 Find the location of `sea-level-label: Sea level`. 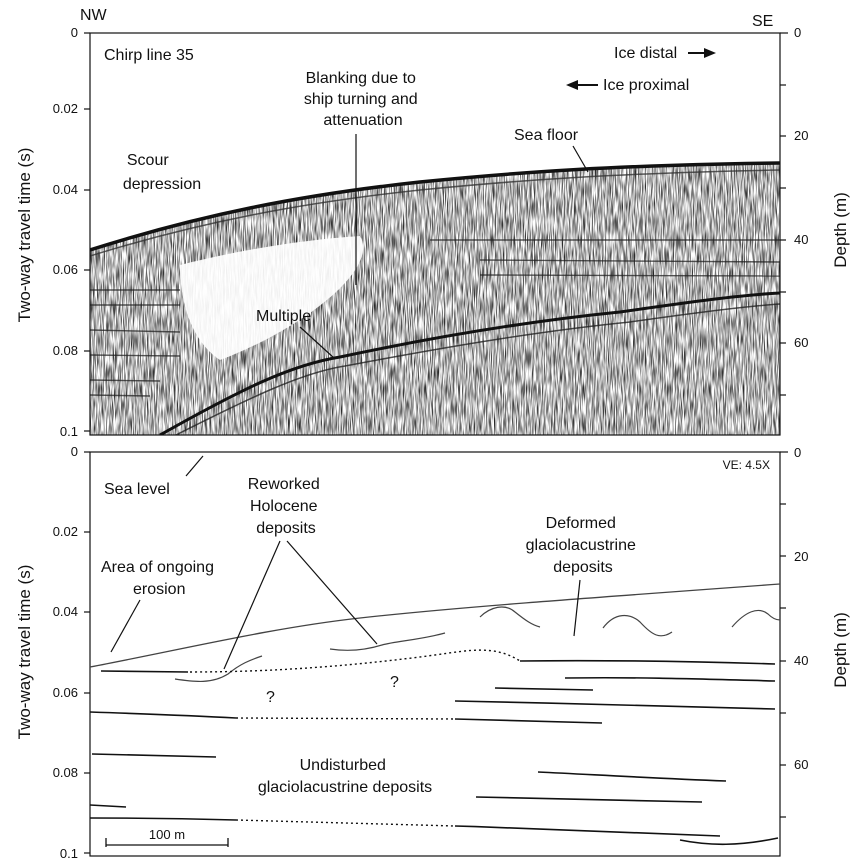

sea-level-label: Sea level is located at coordinates (137, 489).